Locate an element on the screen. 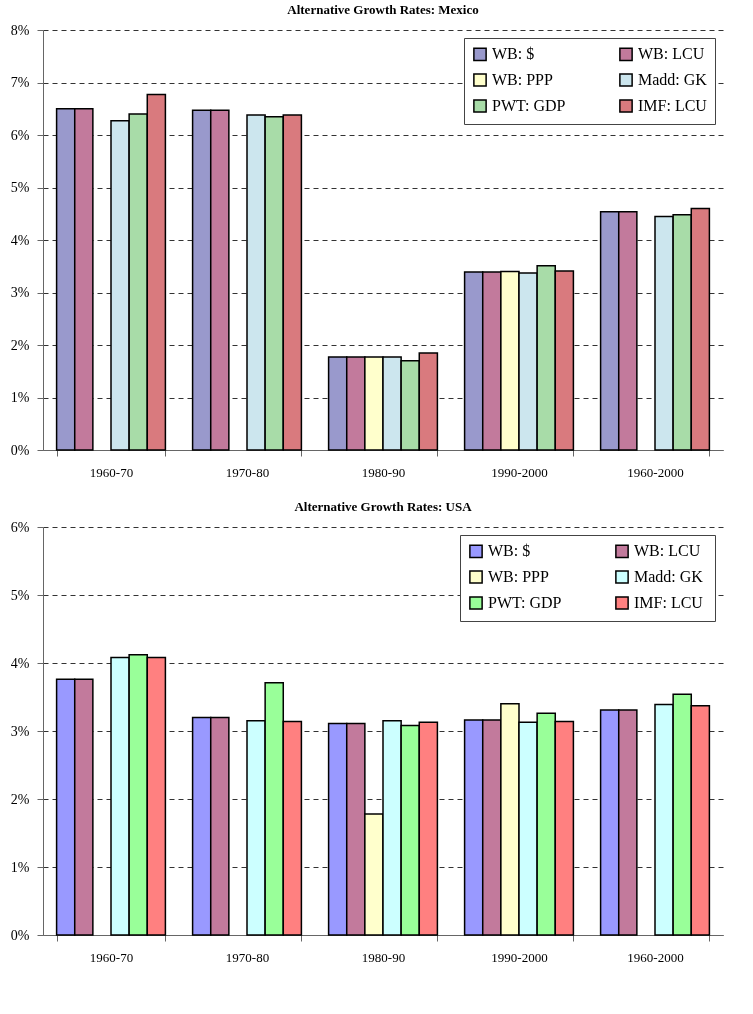 This screenshot has height=1014, width=753. chart-title: Alternative Growth Rates: USA is located at coordinates (383, 506).